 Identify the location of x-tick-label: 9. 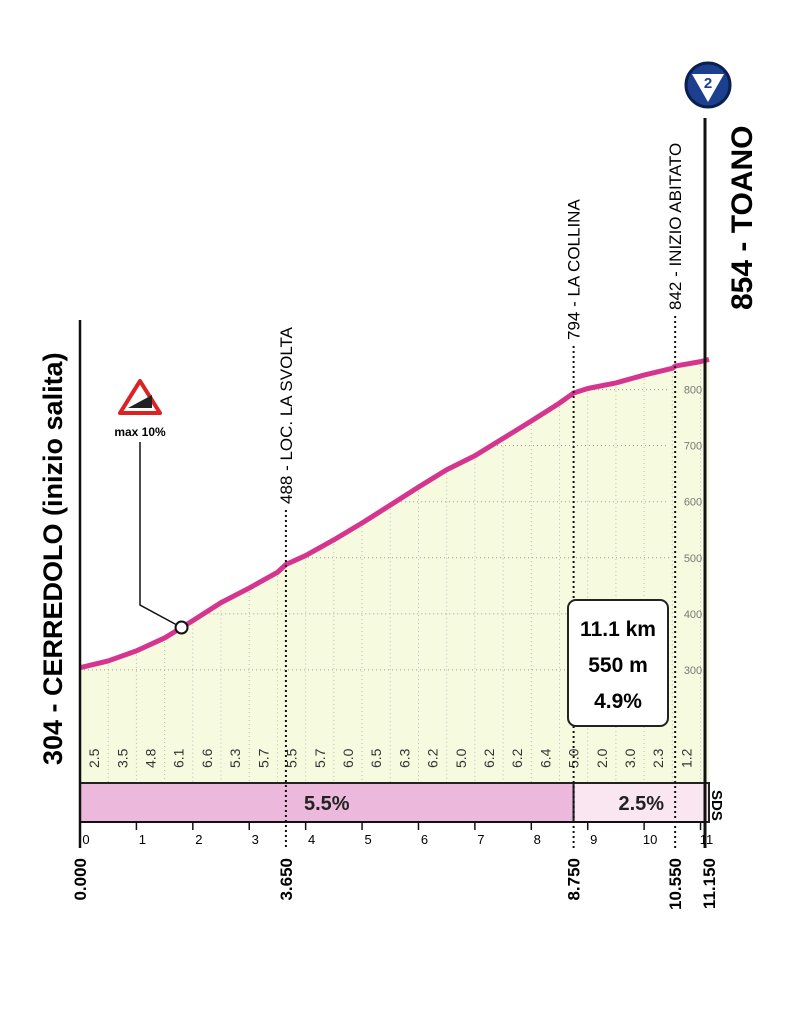
(593, 839).